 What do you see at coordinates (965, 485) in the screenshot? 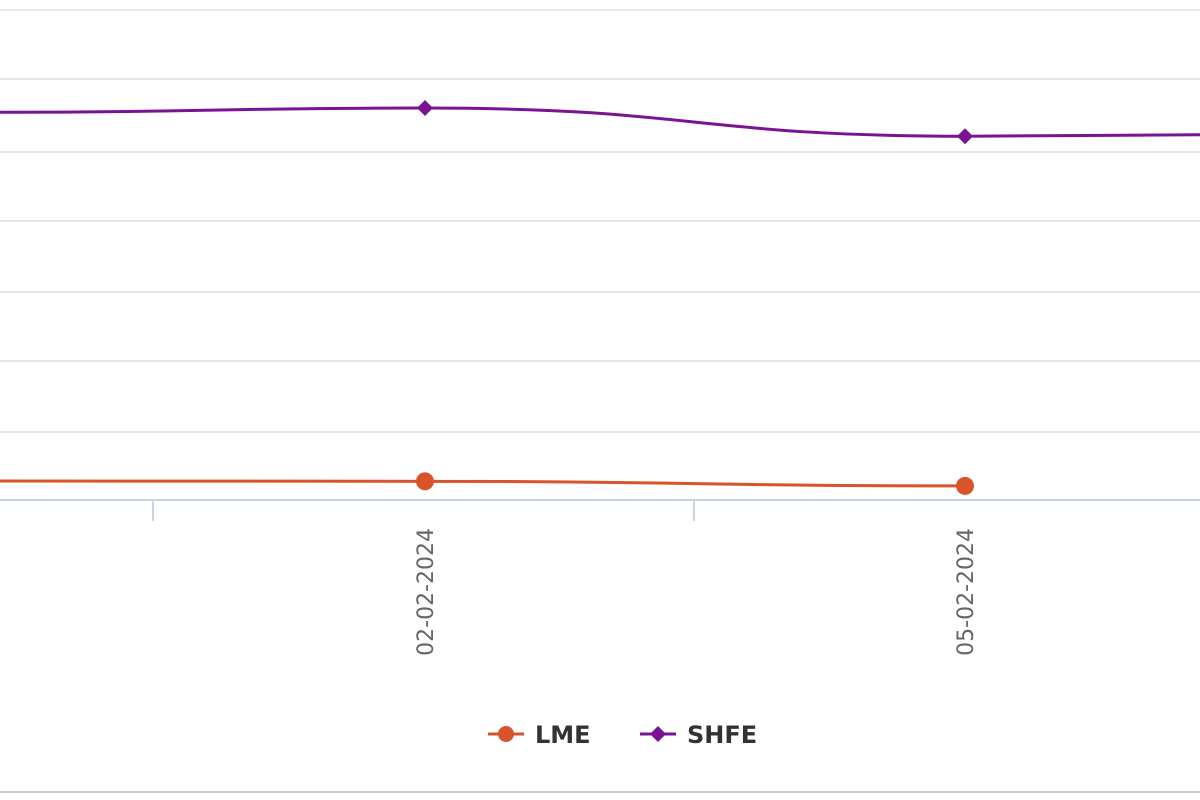
I see `data-point-lme-05-02-2024` at bounding box center [965, 485].